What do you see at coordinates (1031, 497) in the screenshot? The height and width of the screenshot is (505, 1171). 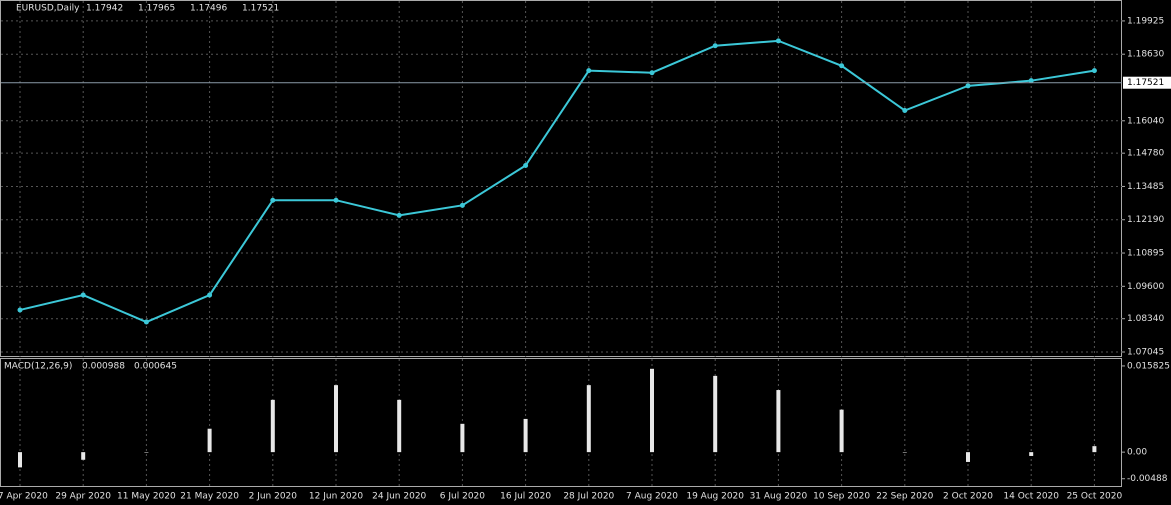 I see `x-tick-label: 14 Oct 2020` at bounding box center [1031, 497].